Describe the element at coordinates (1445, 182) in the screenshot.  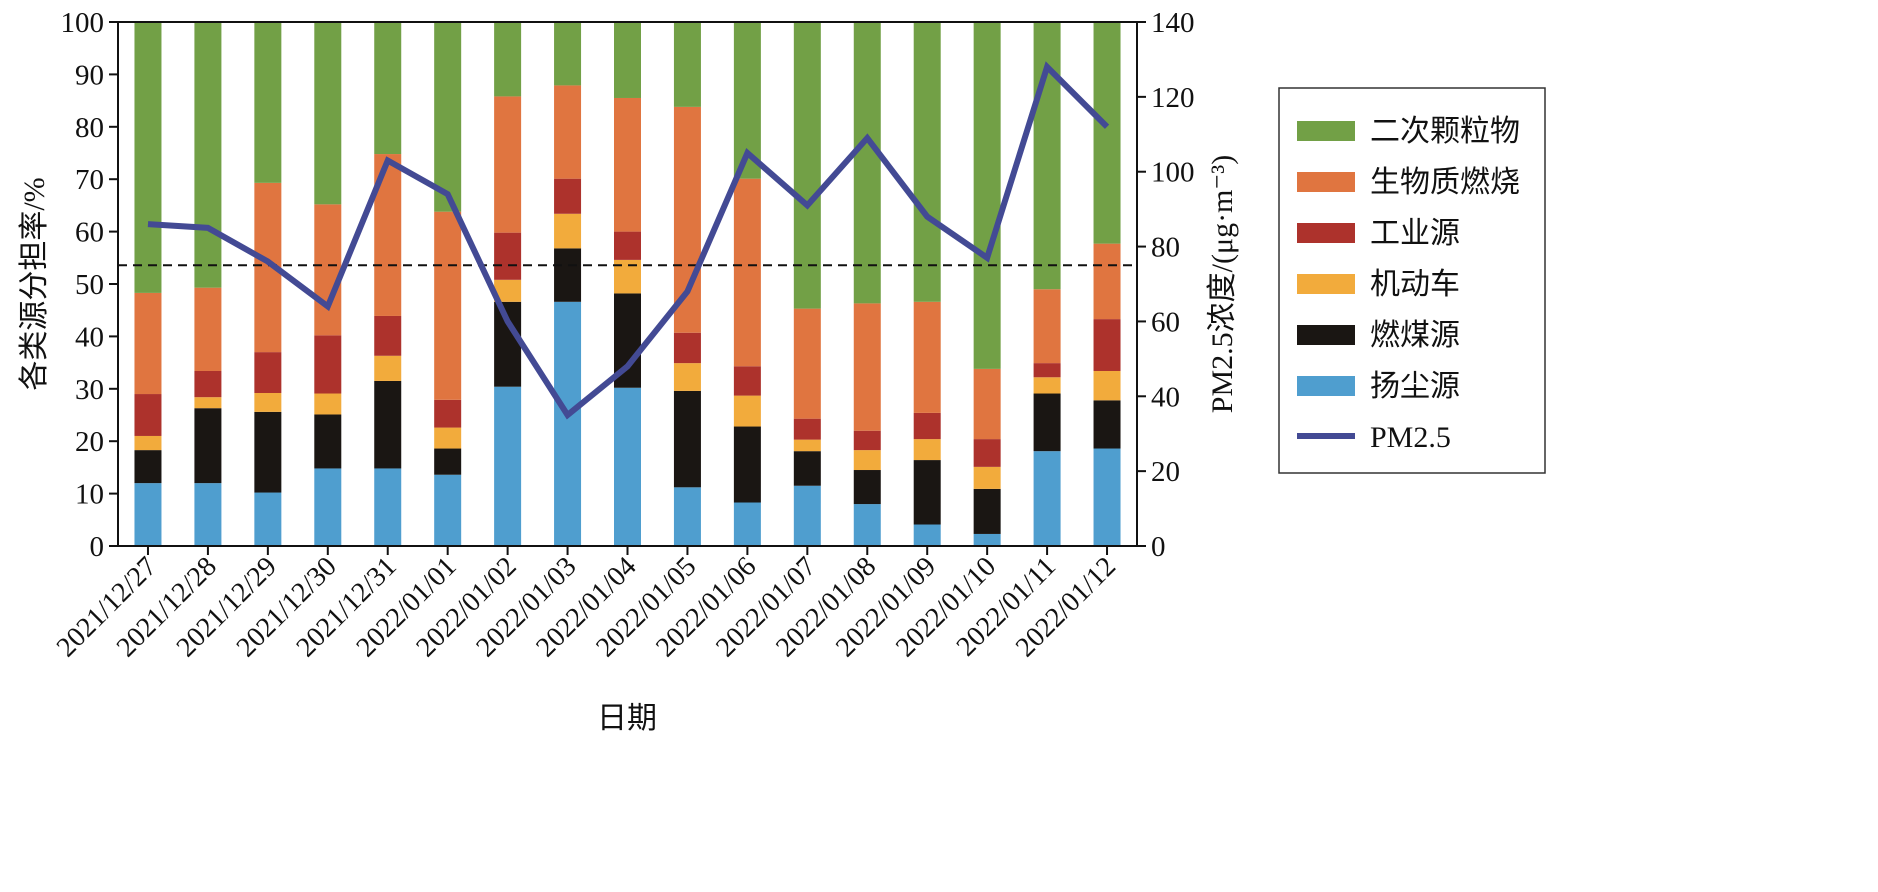
I see `legend-label: 生物质燃烧` at that location.